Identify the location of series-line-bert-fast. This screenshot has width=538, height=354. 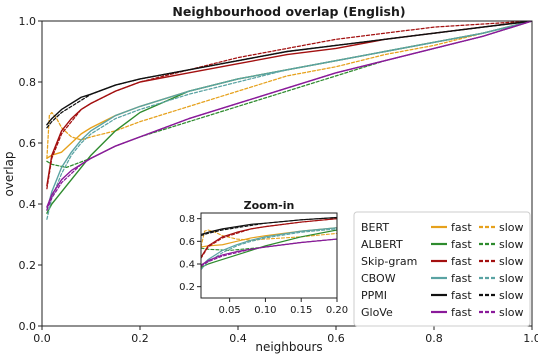
(269, 237).